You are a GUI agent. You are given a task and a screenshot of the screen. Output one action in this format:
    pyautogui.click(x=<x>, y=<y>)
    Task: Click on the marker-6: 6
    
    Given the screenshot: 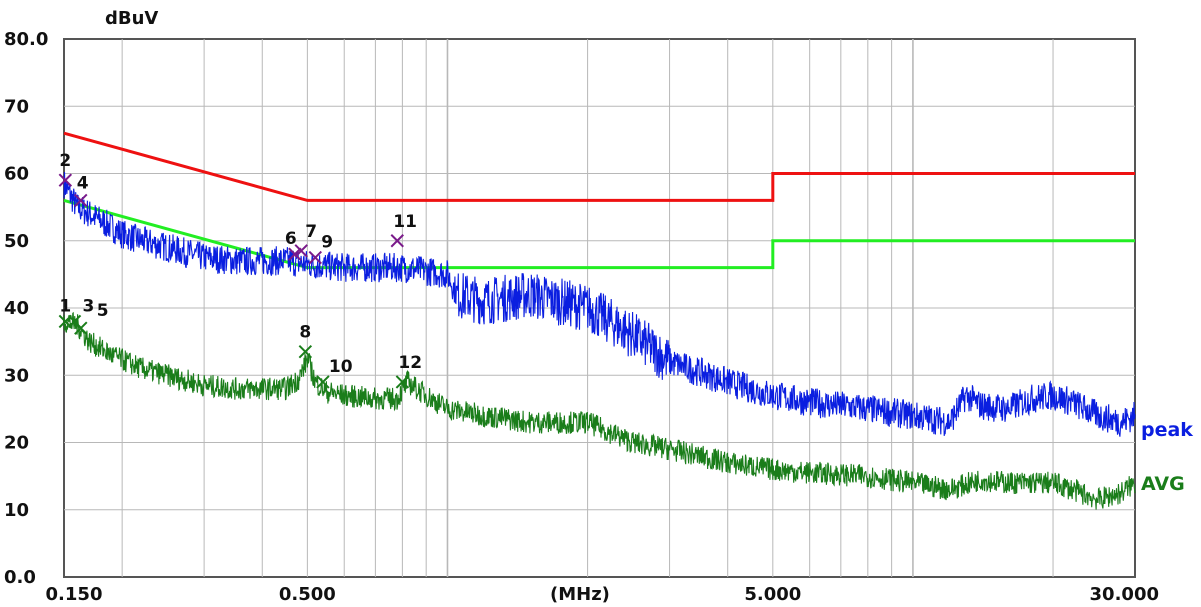 What is the action you would take?
    pyautogui.click(x=293, y=245)
    